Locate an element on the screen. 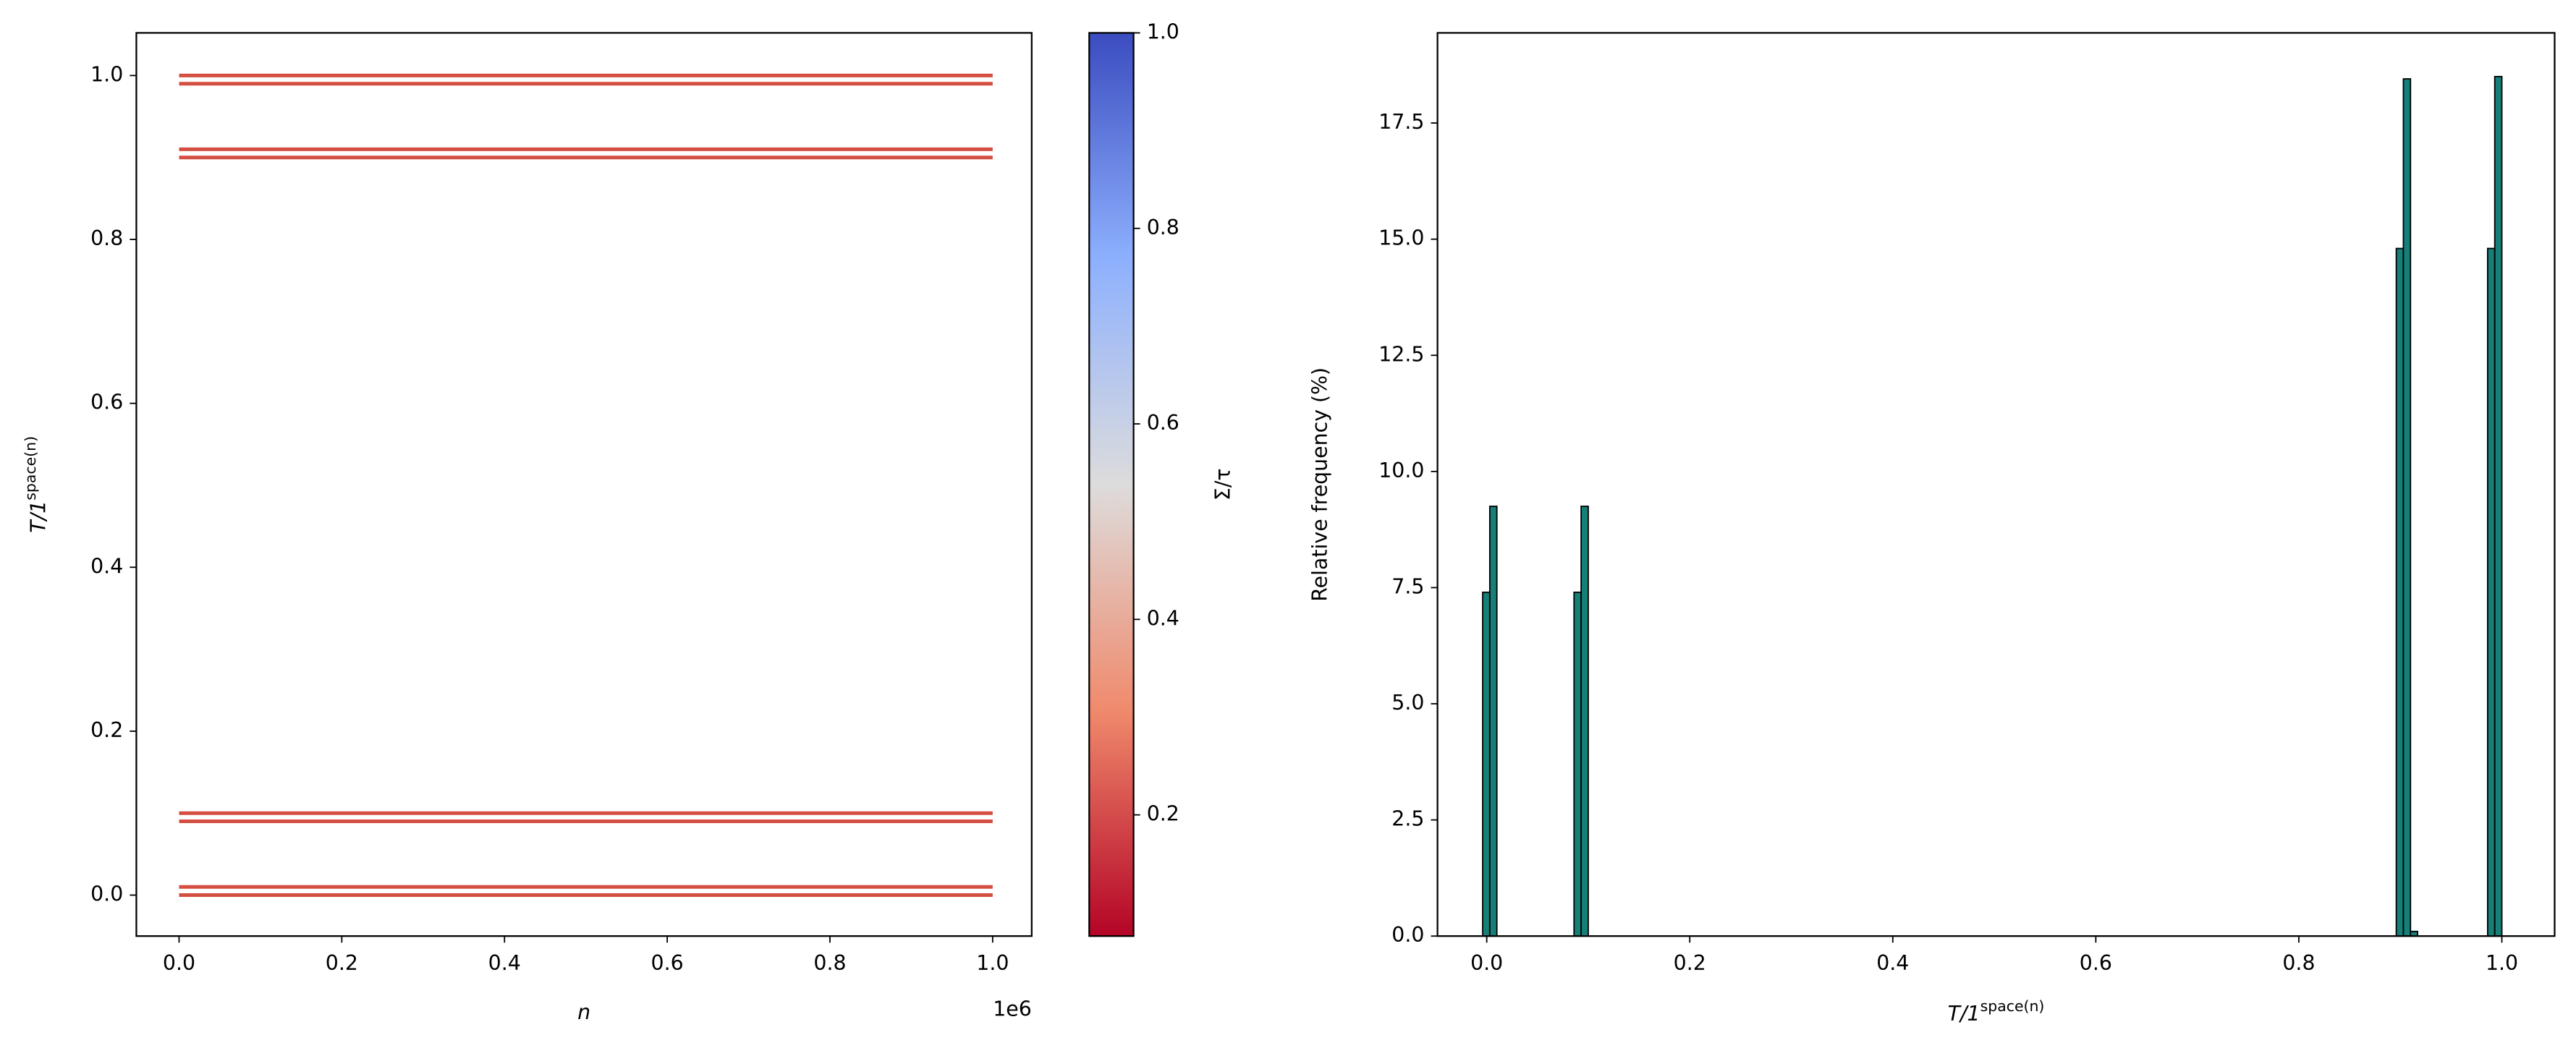 This screenshot has width=2576, height=1056. y-axis-label-base: T/1 is located at coordinates (38, 517).